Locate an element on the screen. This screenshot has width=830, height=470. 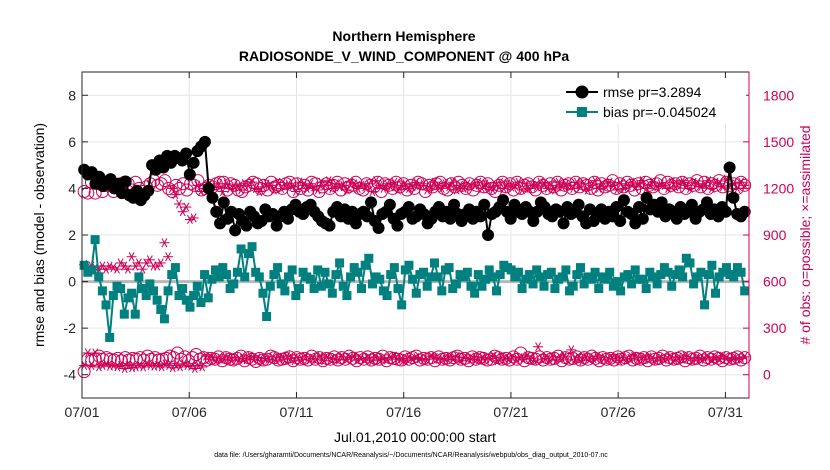
x-tick-label: 07/01 is located at coordinates (81, 412).